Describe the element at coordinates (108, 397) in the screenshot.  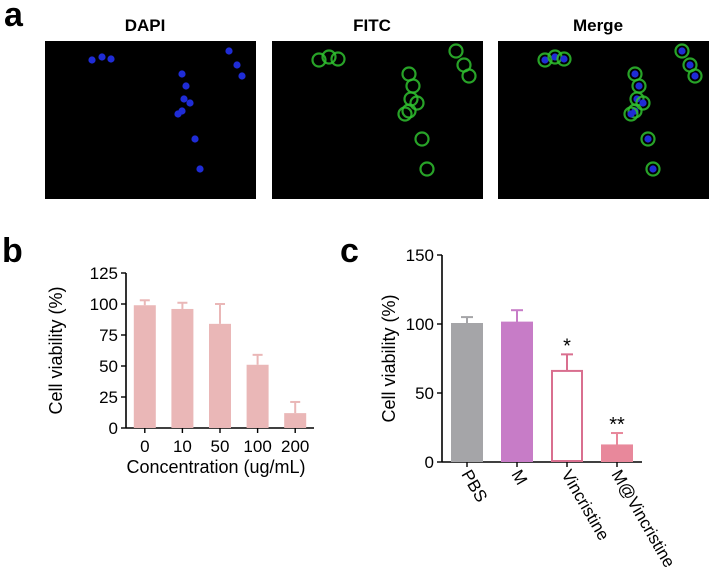
I see `y-tick-label: 25` at that location.